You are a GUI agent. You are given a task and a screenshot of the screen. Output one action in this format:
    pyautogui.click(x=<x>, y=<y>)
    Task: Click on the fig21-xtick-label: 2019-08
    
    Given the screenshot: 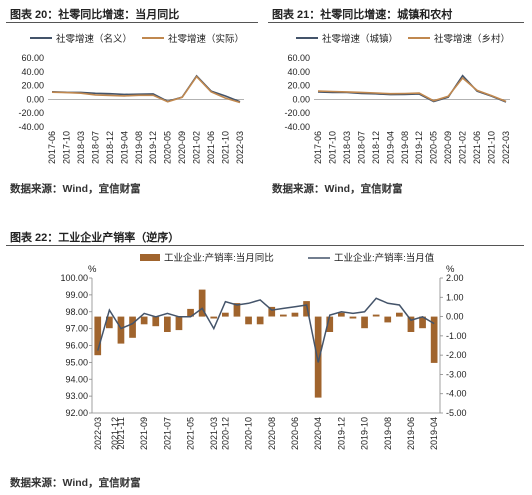 What is the action you would take?
    pyautogui.click(x=405, y=147)
    